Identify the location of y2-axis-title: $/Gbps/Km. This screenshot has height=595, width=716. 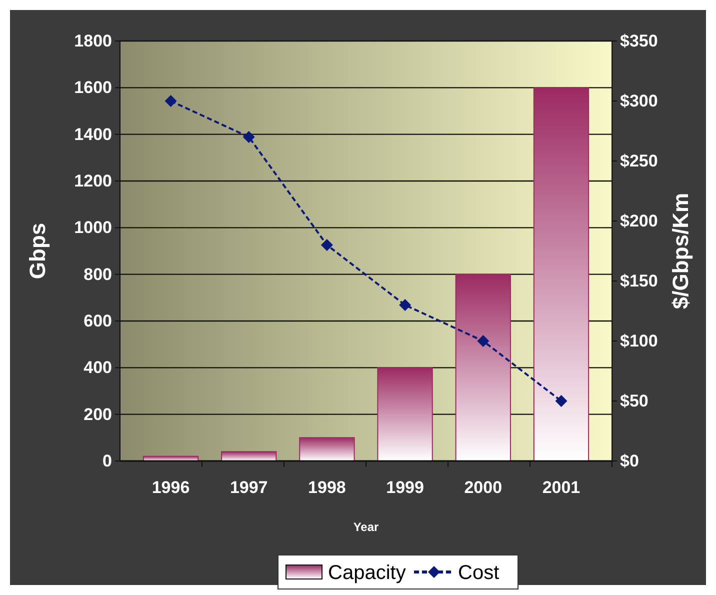
(680, 251).